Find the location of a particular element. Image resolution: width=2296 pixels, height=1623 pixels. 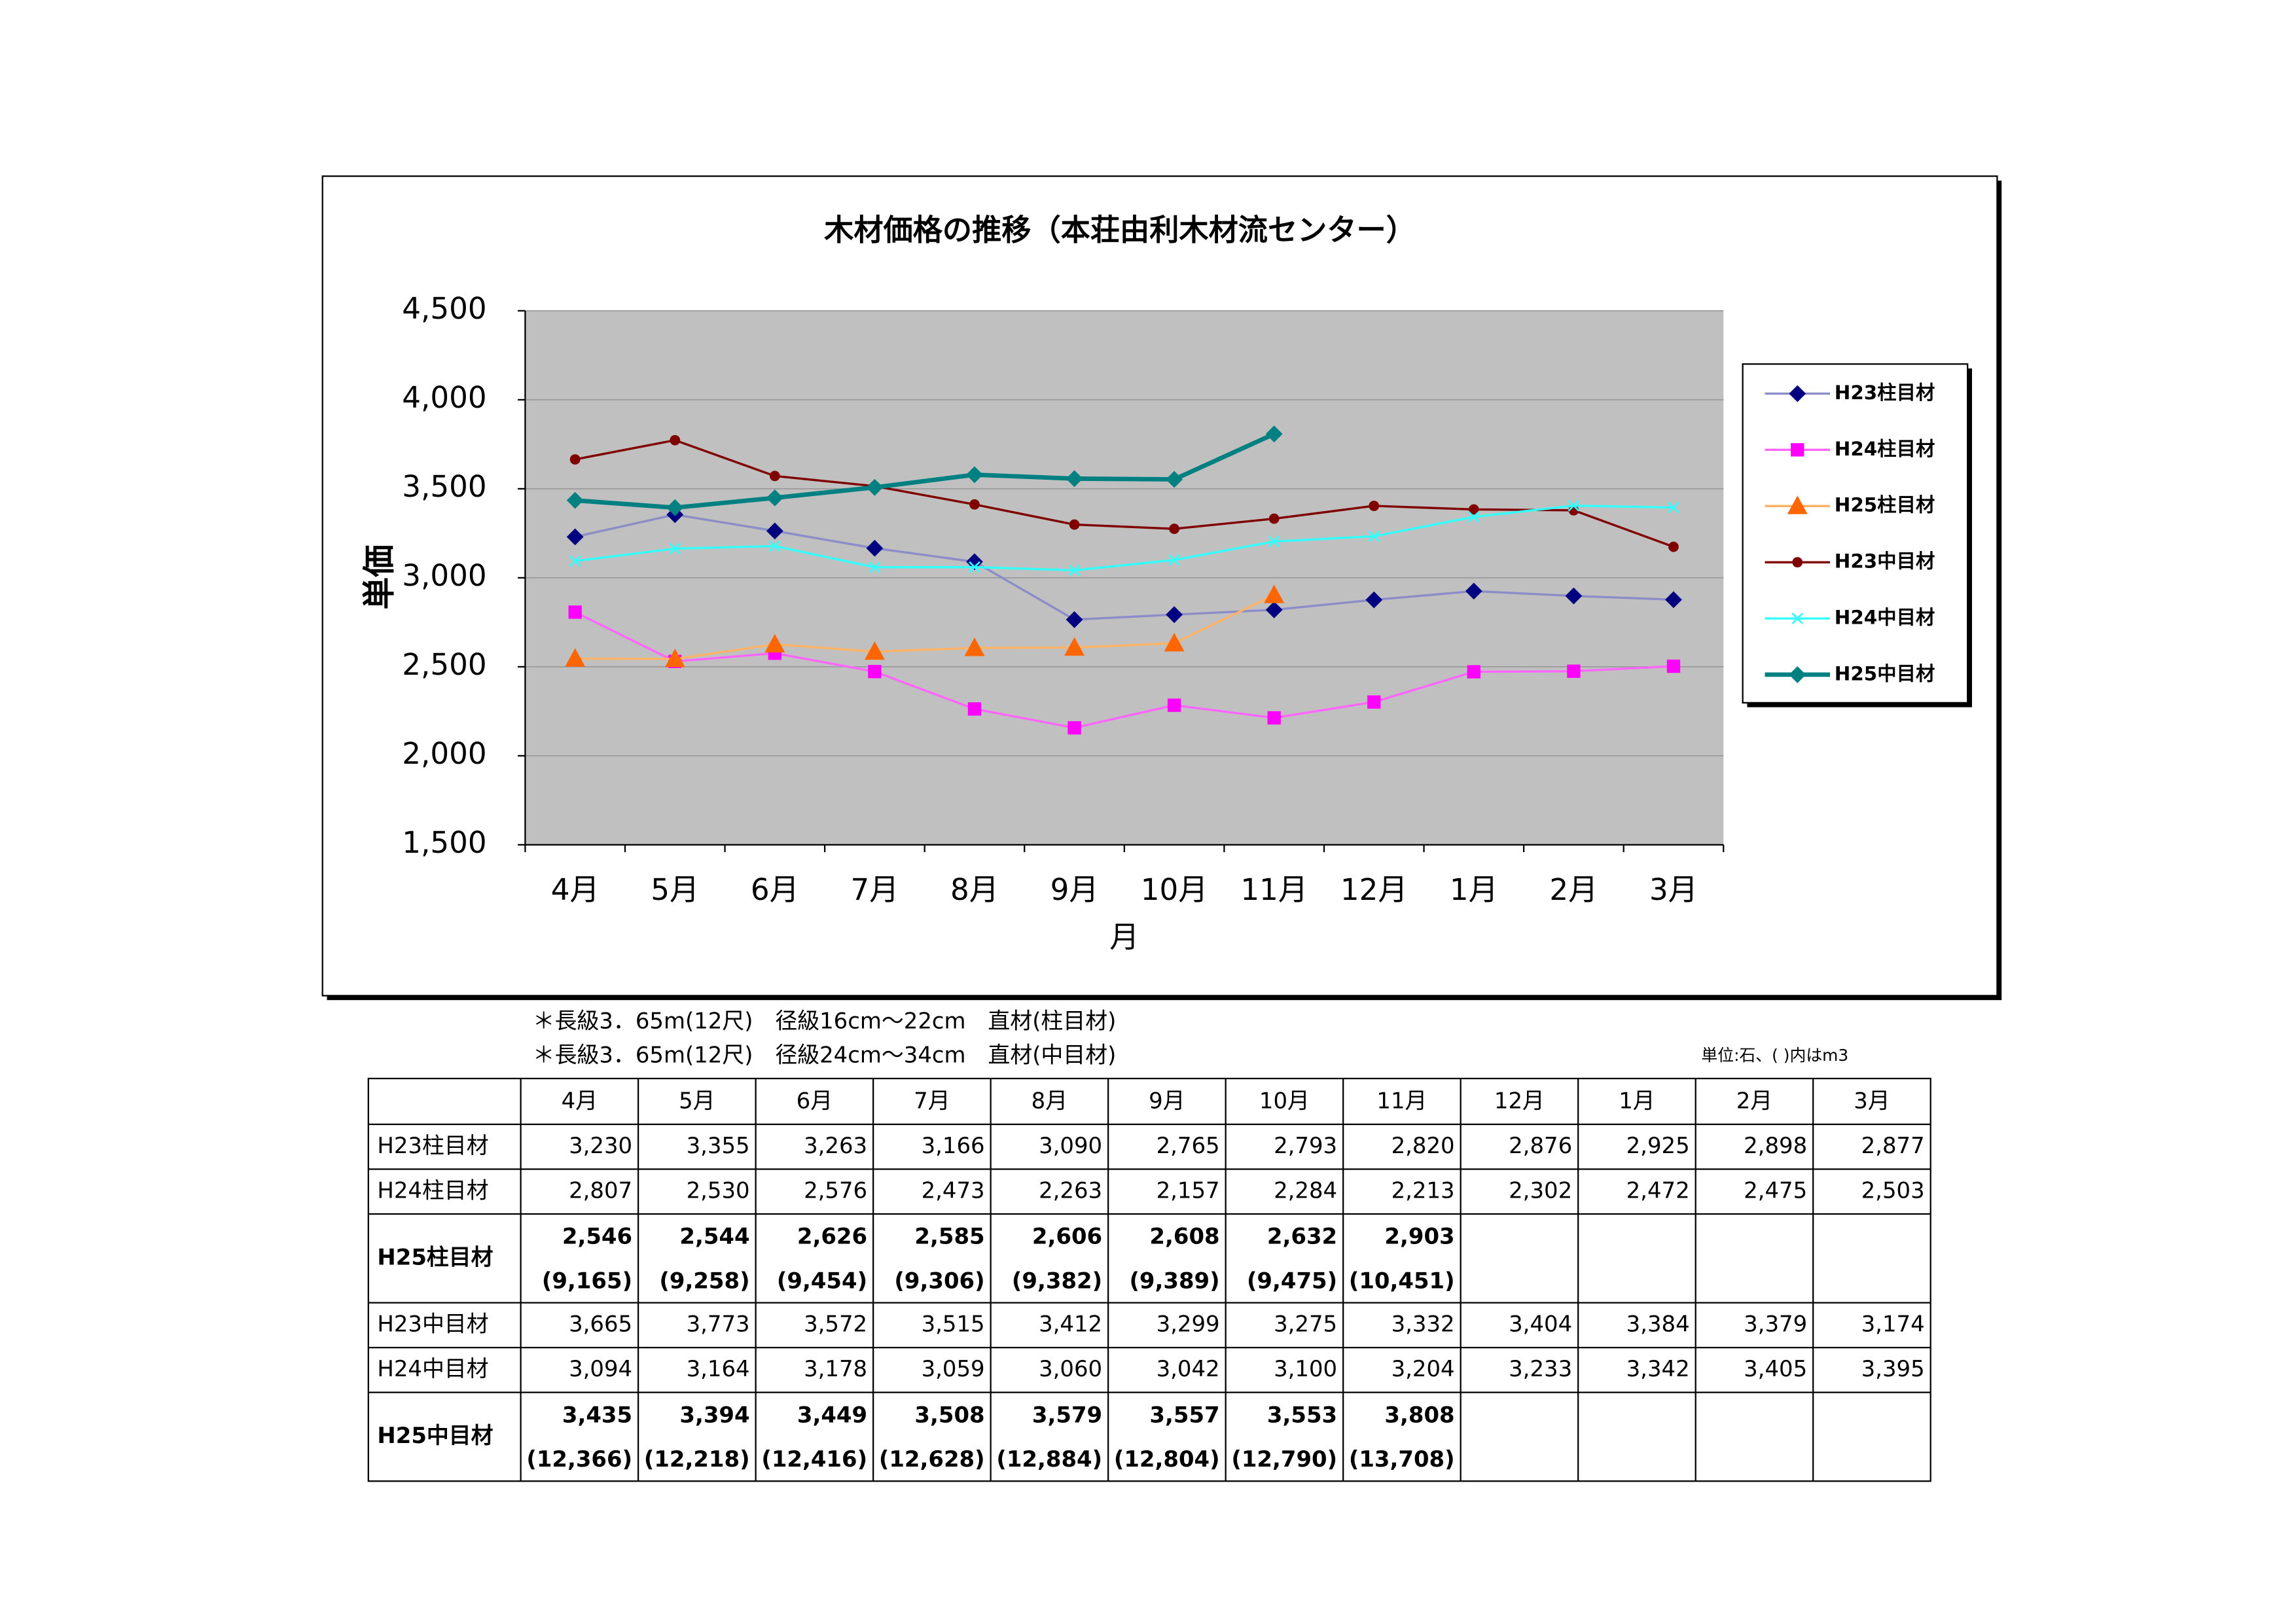

cell-value: 2,793 is located at coordinates (1305, 1145).